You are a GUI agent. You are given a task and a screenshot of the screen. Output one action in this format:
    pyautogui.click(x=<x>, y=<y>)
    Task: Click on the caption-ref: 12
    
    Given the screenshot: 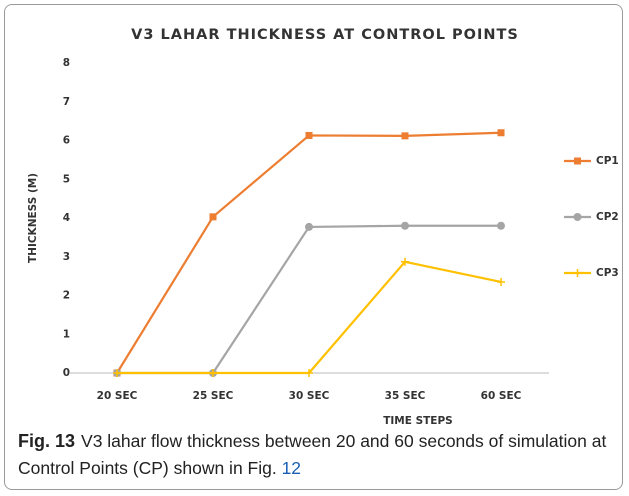 What is the action you would take?
    pyautogui.click(x=291, y=468)
    